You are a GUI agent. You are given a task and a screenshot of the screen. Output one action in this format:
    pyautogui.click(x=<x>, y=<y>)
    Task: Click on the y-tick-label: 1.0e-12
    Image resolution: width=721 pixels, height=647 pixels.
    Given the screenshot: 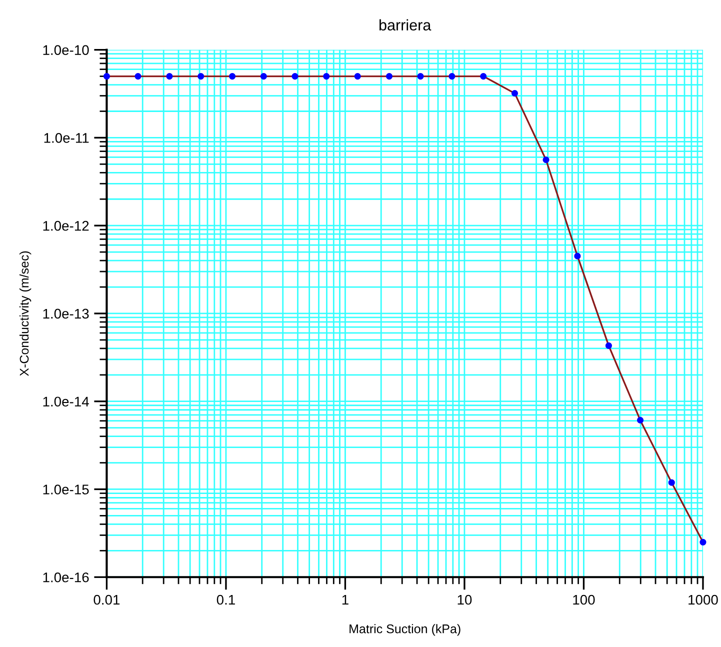 What is the action you would take?
    pyautogui.click(x=66, y=225)
    